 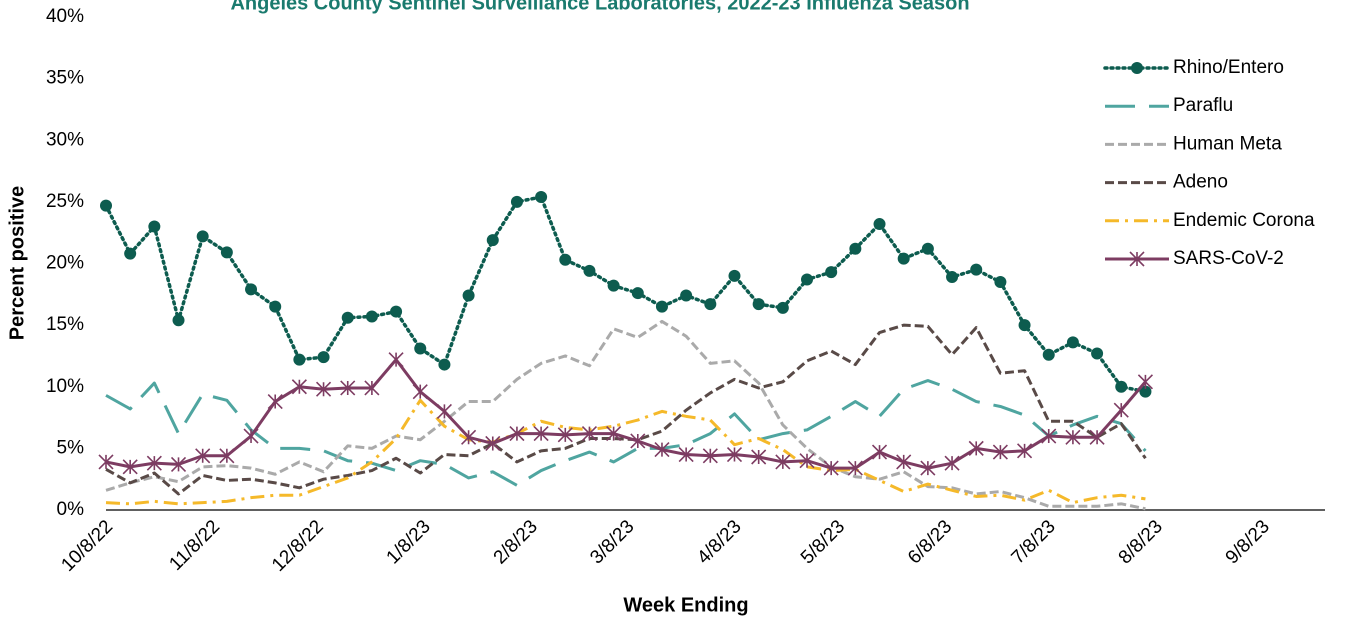 What do you see at coordinates (65, 139) in the screenshot?
I see `y-tick-label: 30%` at bounding box center [65, 139].